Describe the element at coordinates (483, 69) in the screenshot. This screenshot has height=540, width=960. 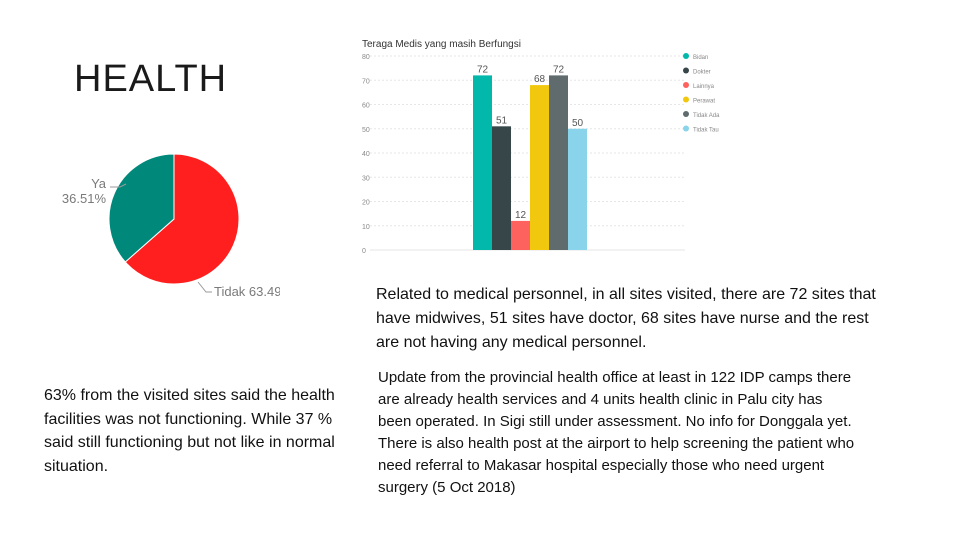
I see `bar-value-label-bidan: 72` at that location.